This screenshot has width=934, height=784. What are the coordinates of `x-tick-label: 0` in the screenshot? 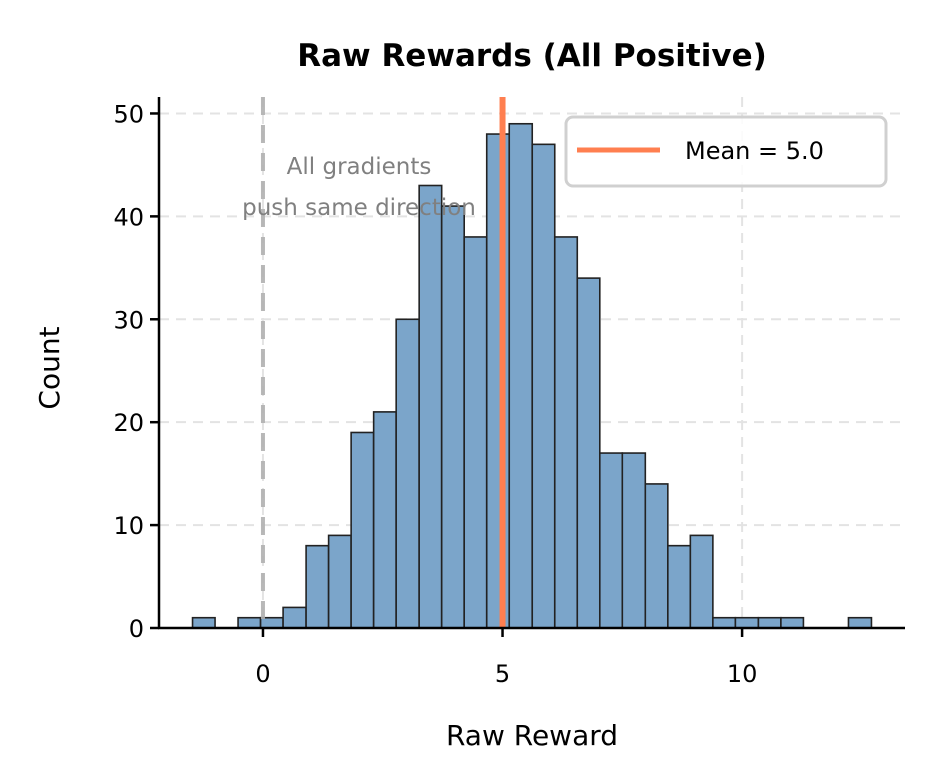 It's located at (262, 674).